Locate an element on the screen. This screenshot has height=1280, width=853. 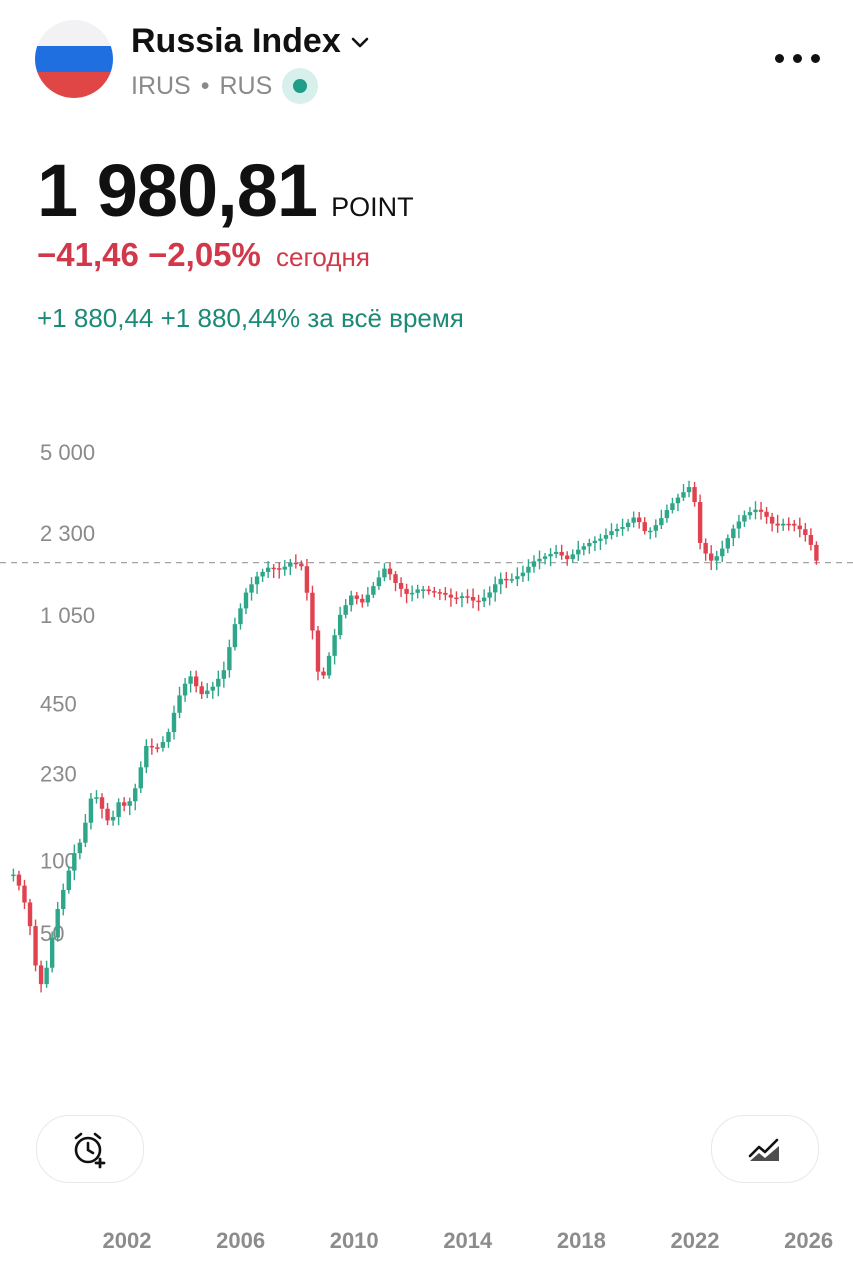
y-tick-label: 5 000 is located at coordinates (67, 452).